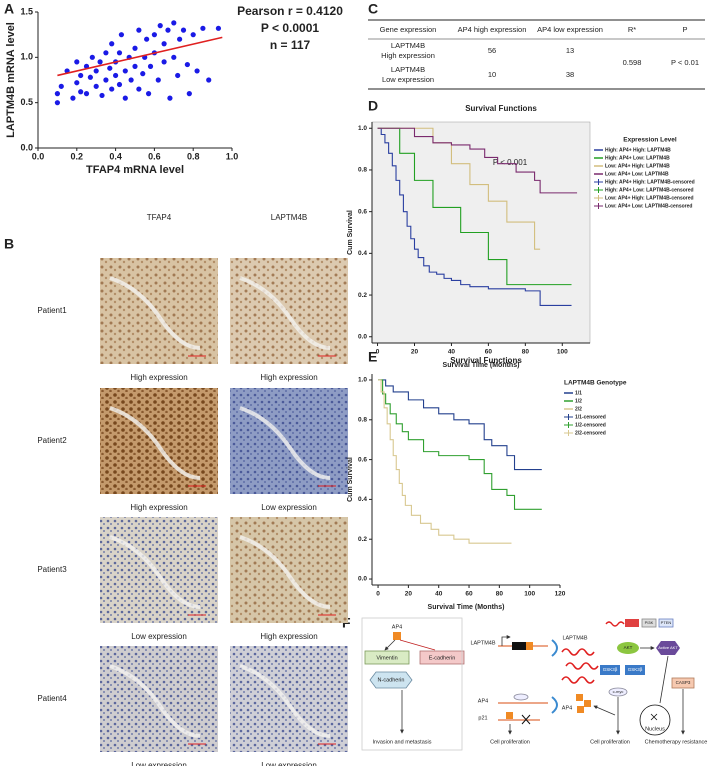 Image resolution: width=709 pixels, height=766 pixels. Describe the element at coordinates (373, 106) in the screenshot. I see `panel-label: D` at that location.